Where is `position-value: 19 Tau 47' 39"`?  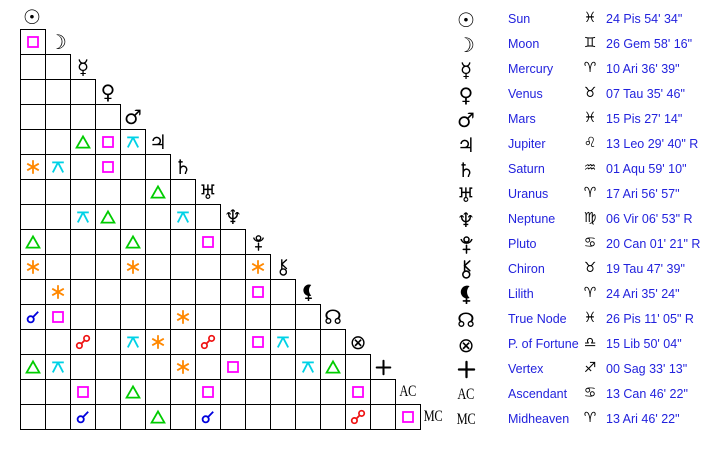
position-value: 19 Tau 47' 39" is located at coordinates (645, 269).